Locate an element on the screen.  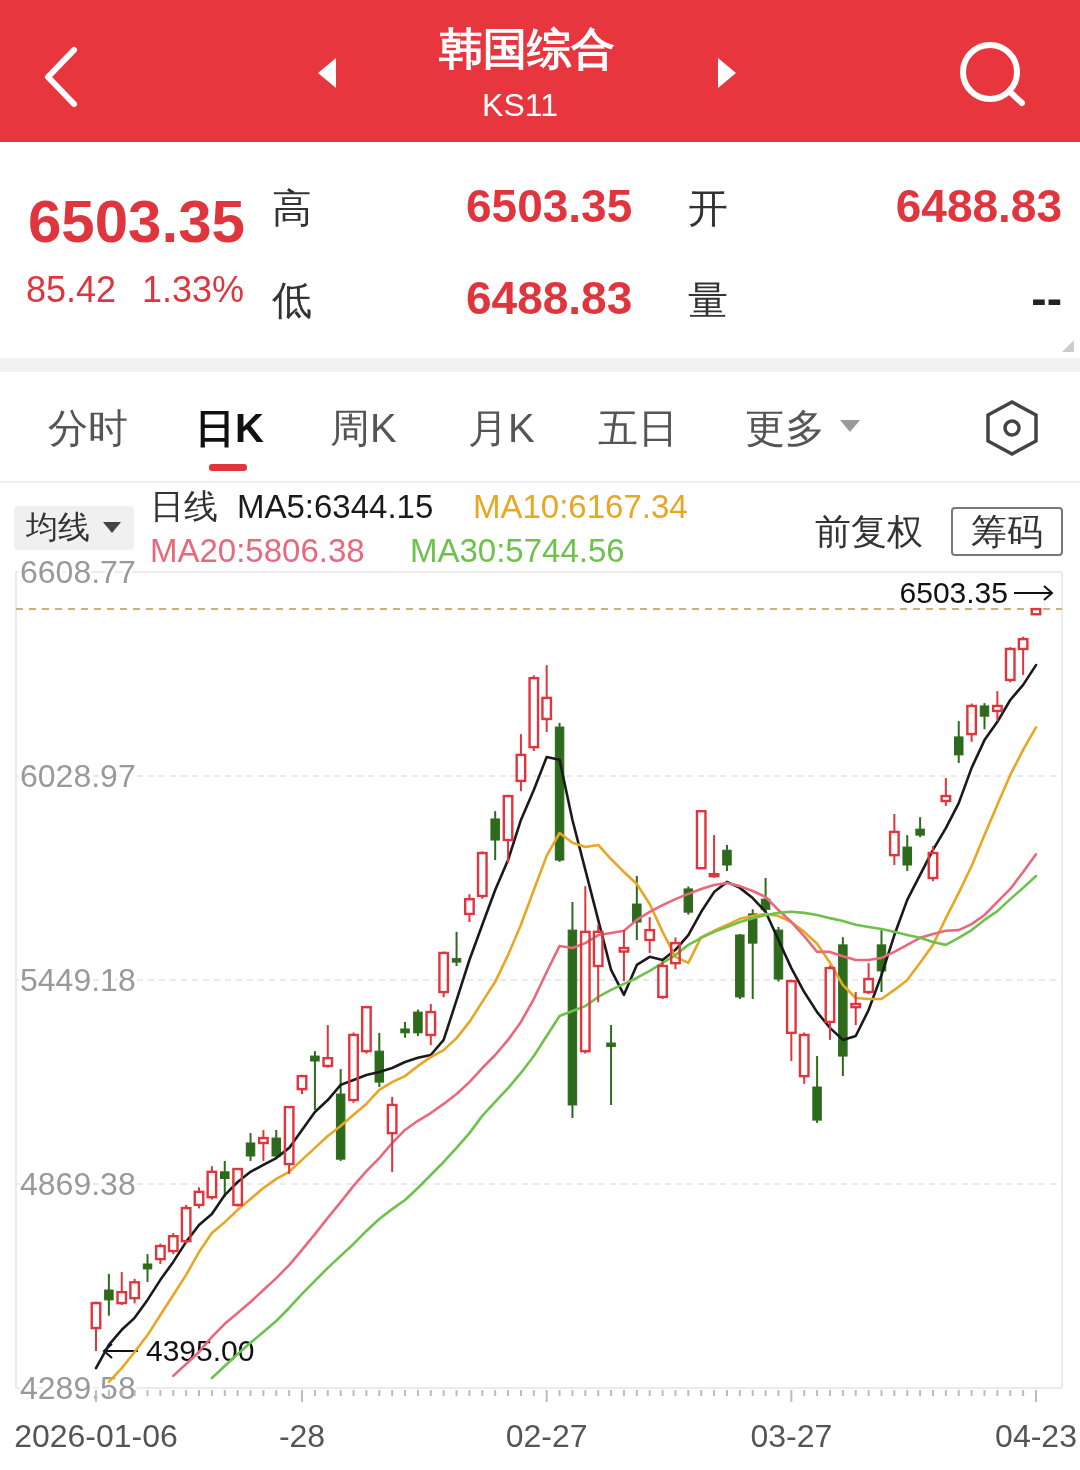
annotation: 85.42 is located at coordinates (71, 289).